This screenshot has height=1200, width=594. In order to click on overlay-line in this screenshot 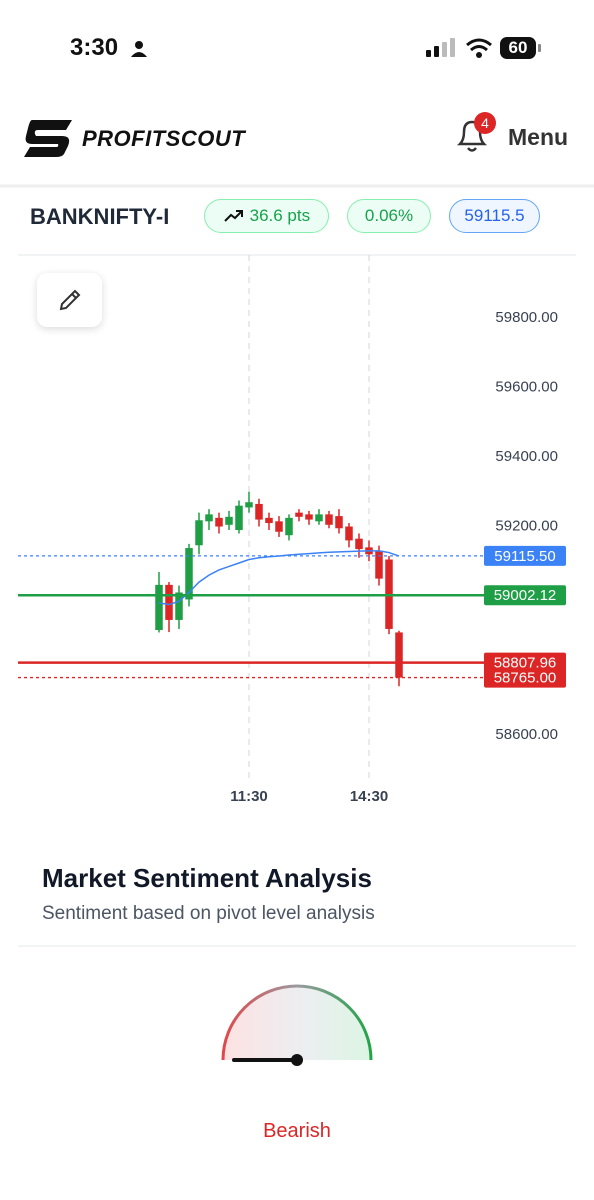, I will do `click(279, 578)`.